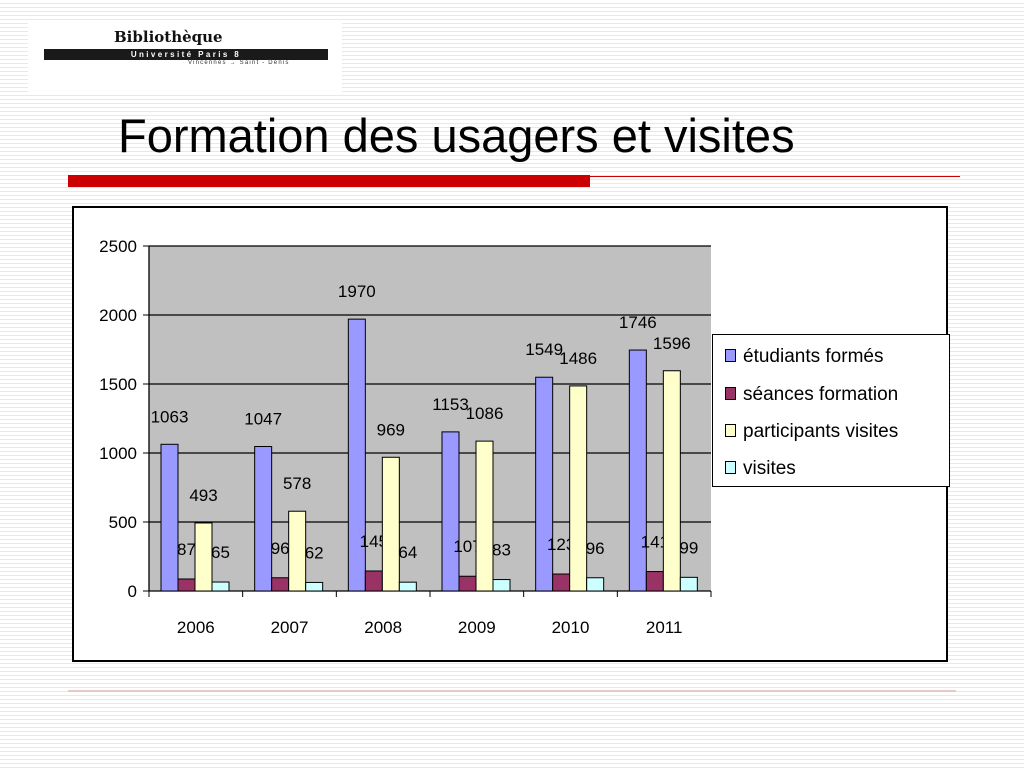  What do you see at coordinates (220, 552) in the screenshot?
I see `data-label: 65` at bounding box center [220, 552].